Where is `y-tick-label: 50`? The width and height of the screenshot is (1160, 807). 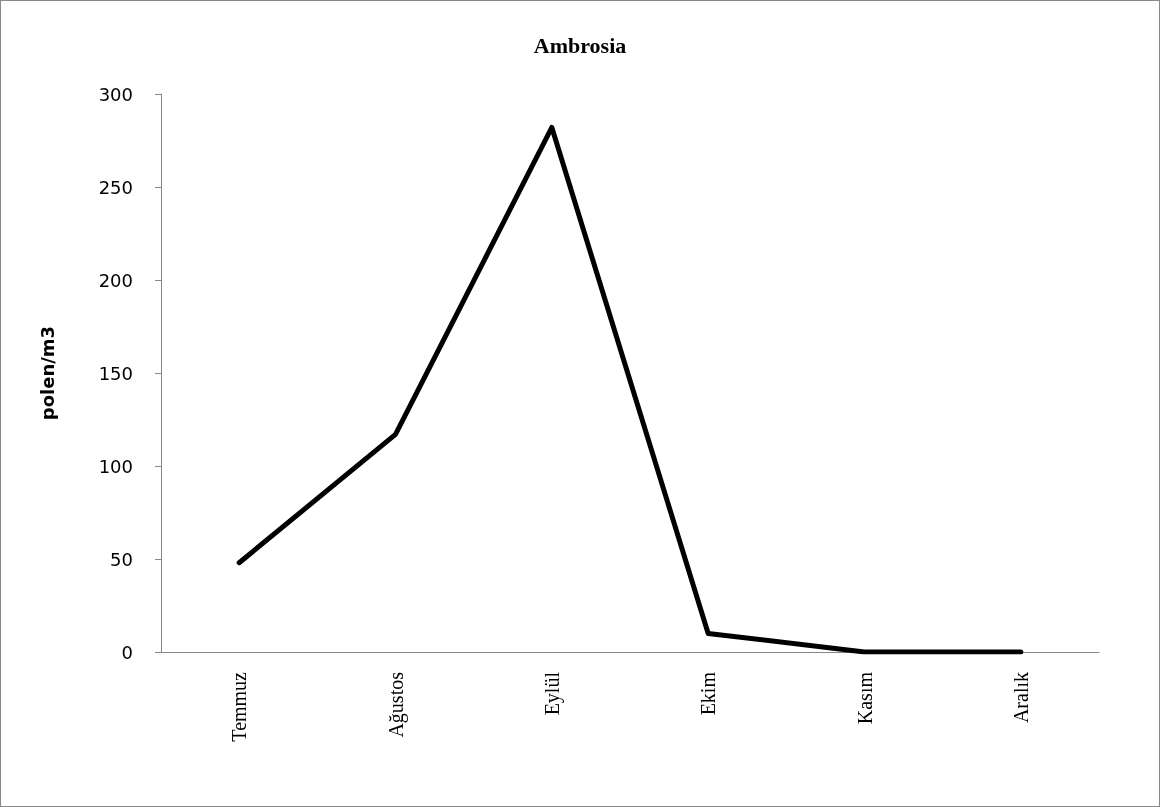
y-tick-label: 50 is located at coordinates (121, 559).